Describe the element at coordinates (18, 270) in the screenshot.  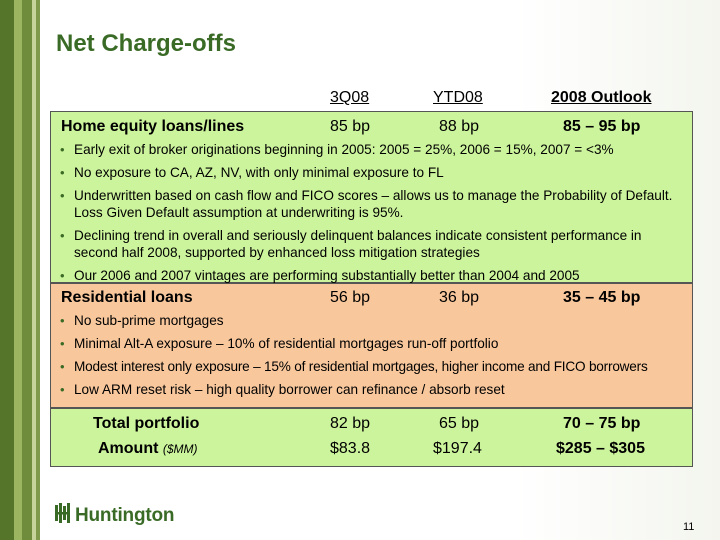
I see `left-stripe-light` at that location.